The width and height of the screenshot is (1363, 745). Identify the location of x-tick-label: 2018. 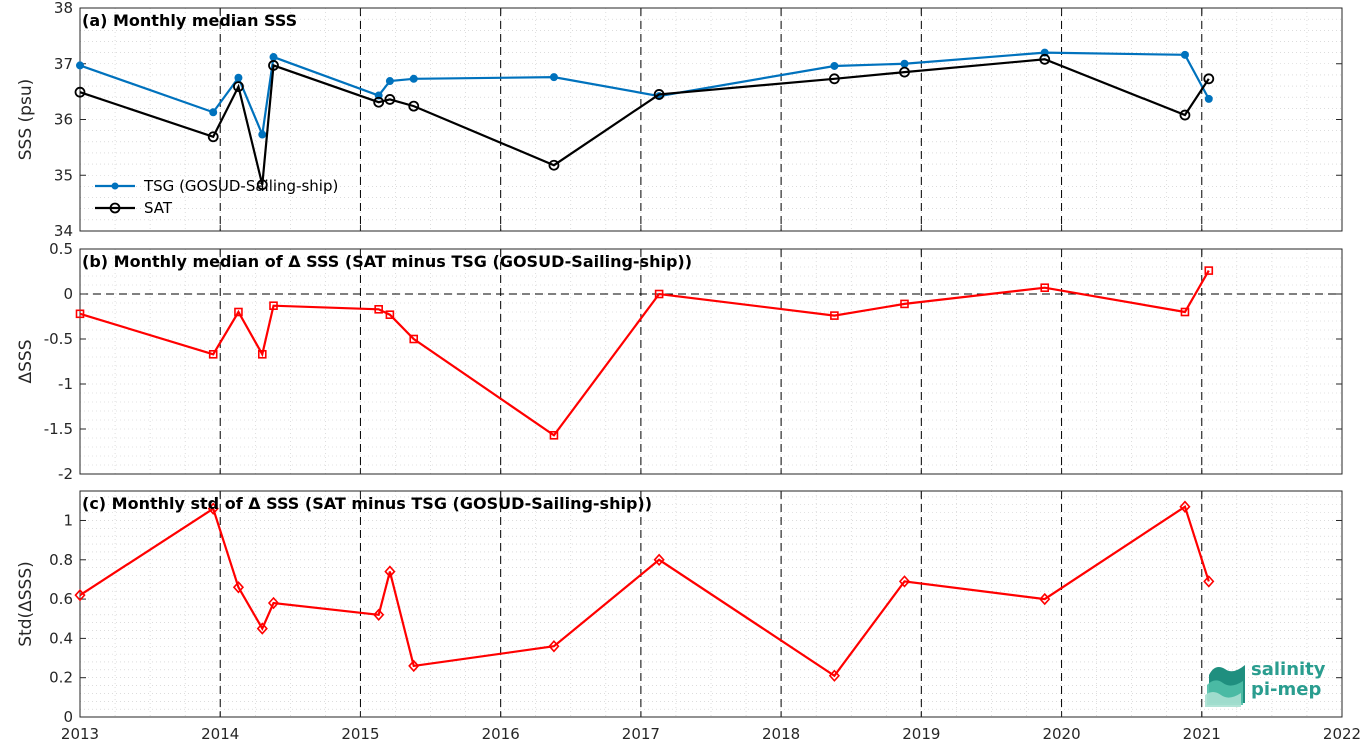
(781, 734).